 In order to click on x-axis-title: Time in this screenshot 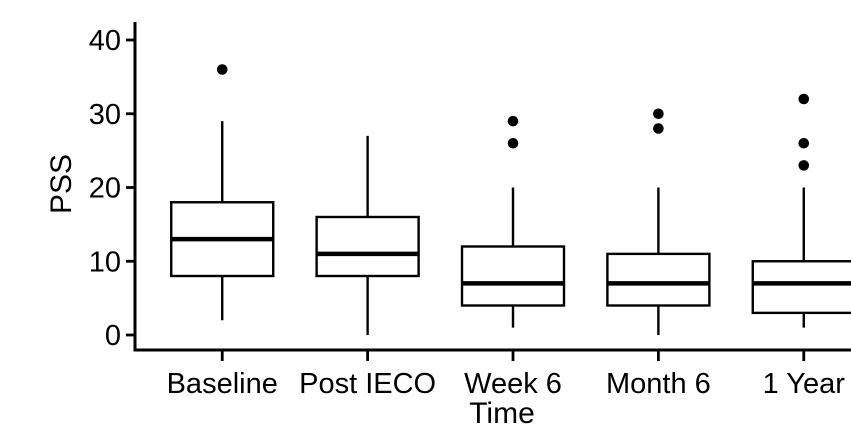, I will do `click(502, 413)`.